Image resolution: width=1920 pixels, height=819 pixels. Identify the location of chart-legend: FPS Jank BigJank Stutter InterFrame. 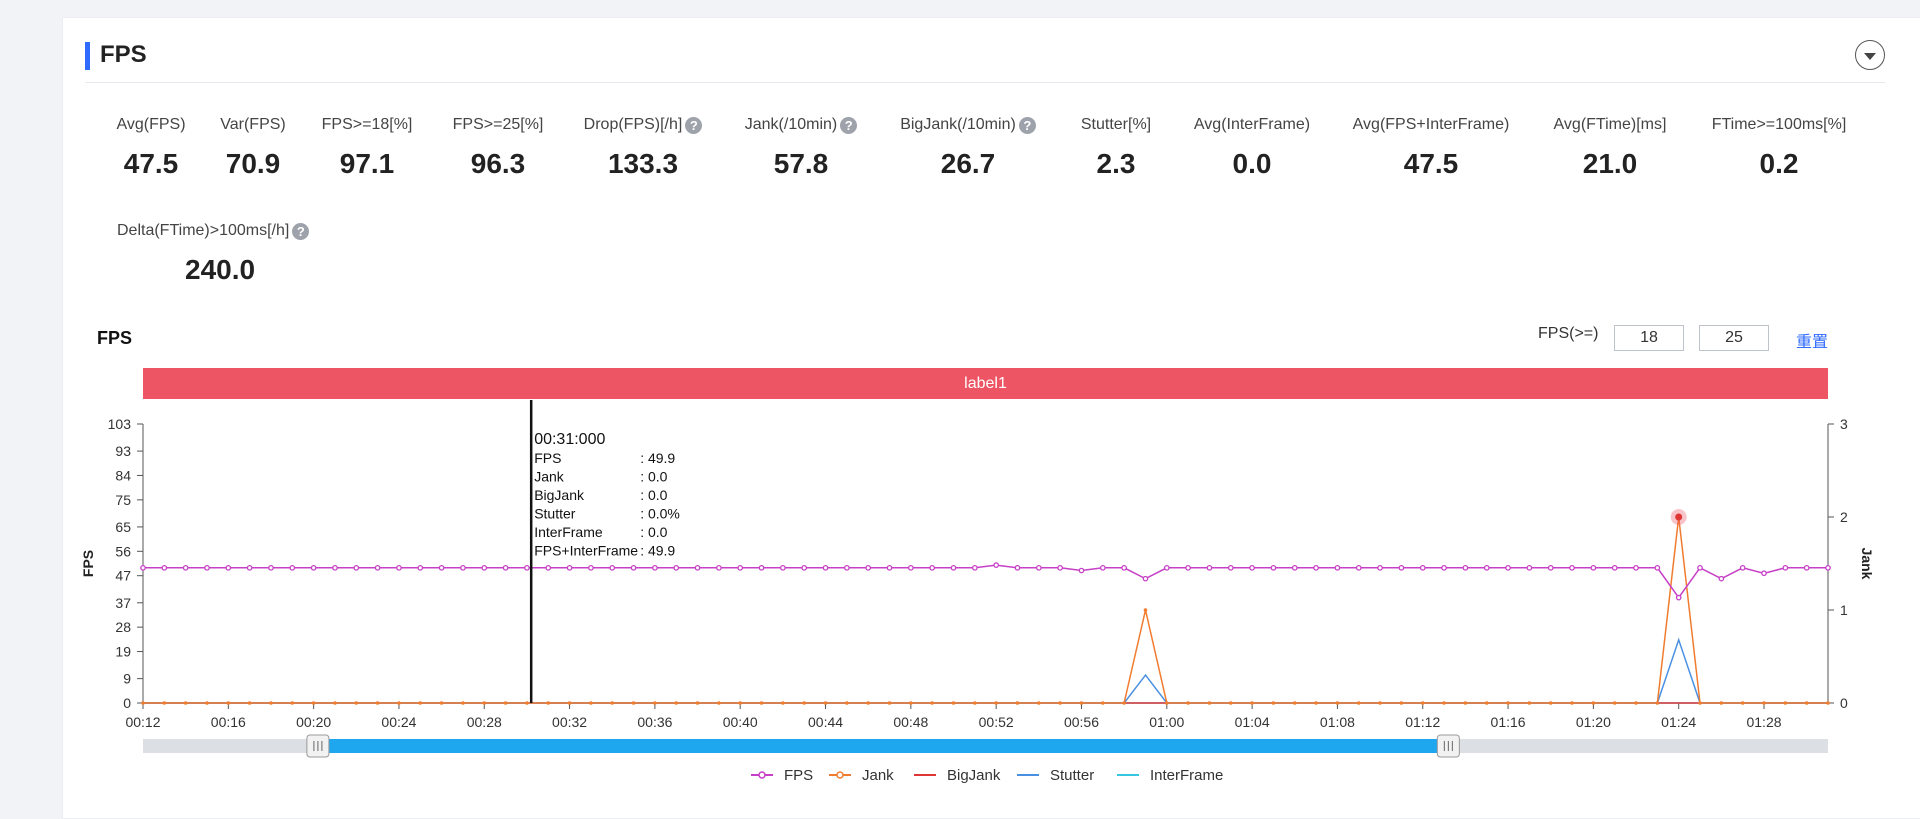
(987, 775).